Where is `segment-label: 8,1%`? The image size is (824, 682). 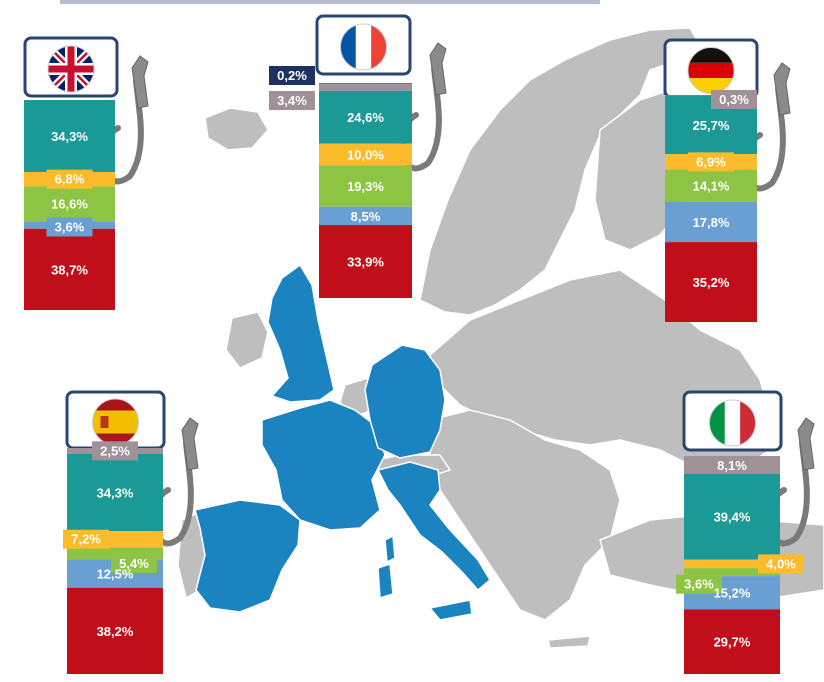 segment-label: 8,1% is located at coordinates (732, 465).